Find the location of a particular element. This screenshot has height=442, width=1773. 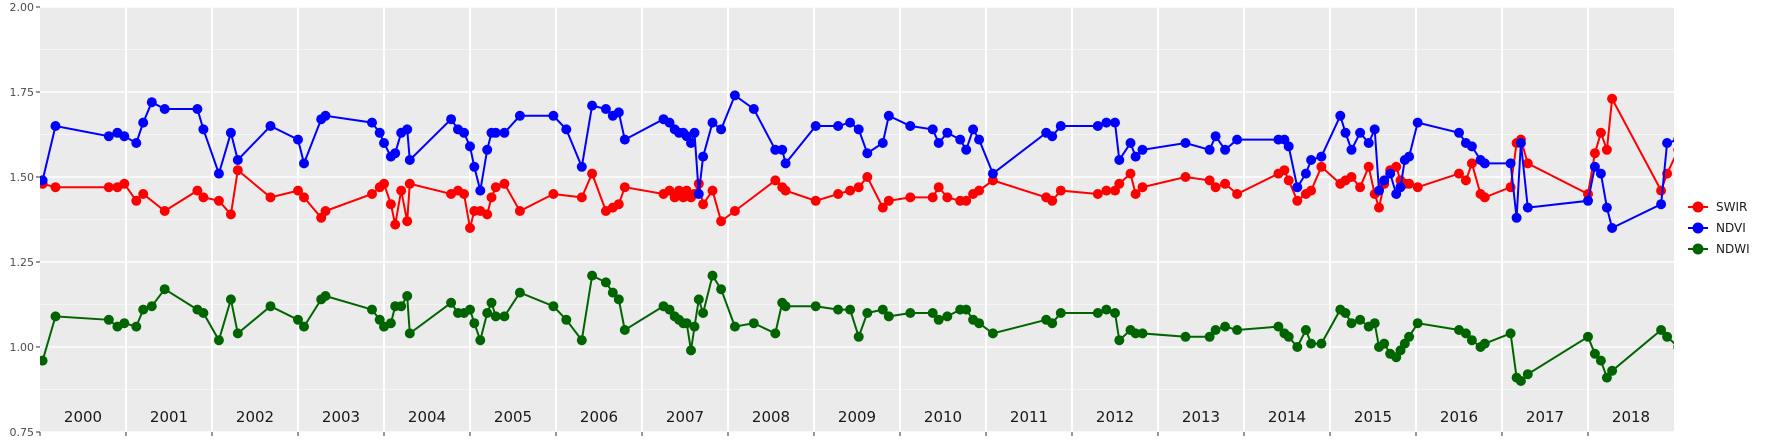

year-label: 2004 is located at coordinates (427, 417).